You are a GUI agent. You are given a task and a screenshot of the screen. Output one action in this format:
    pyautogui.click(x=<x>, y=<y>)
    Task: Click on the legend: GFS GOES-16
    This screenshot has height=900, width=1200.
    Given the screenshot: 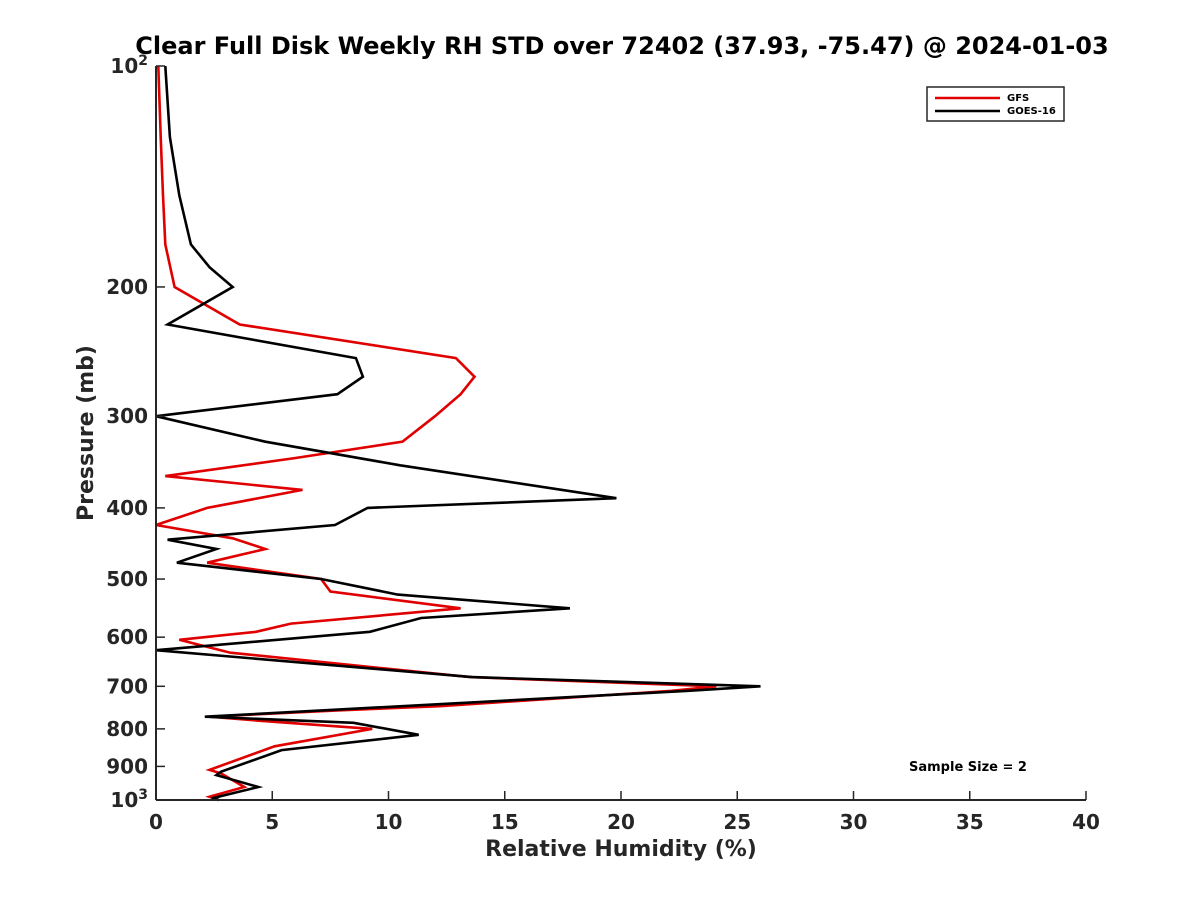 What is the action you would take?
    pyautogui.click(x=995, y=104)
    